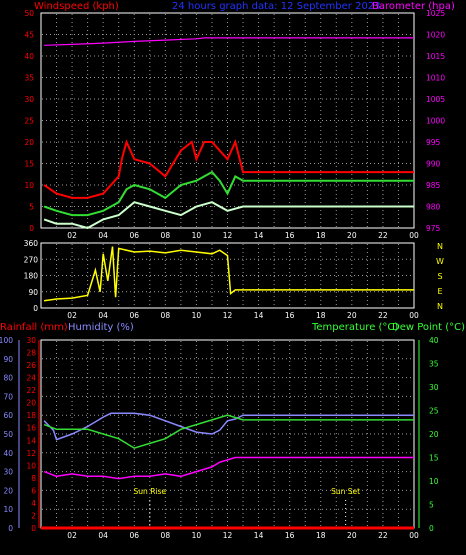 This screenshot has width=466, height=555. I want to click on barometer-line, so click(229, 41).